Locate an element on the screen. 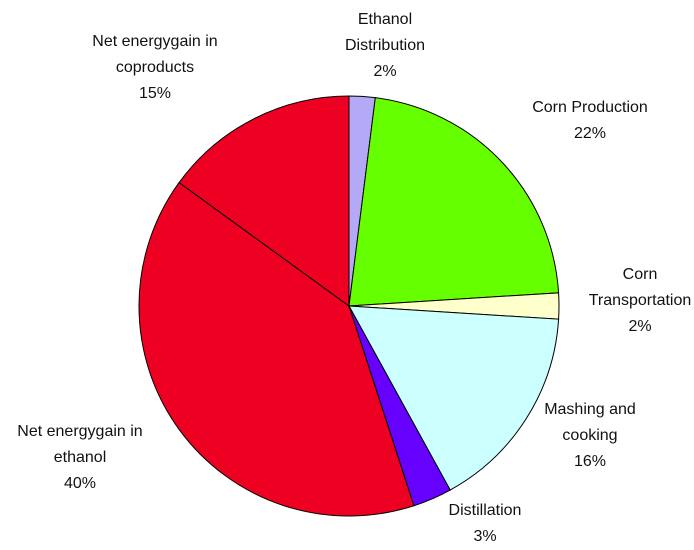  slice-percent: 3% is located at coordinates (484, 536).